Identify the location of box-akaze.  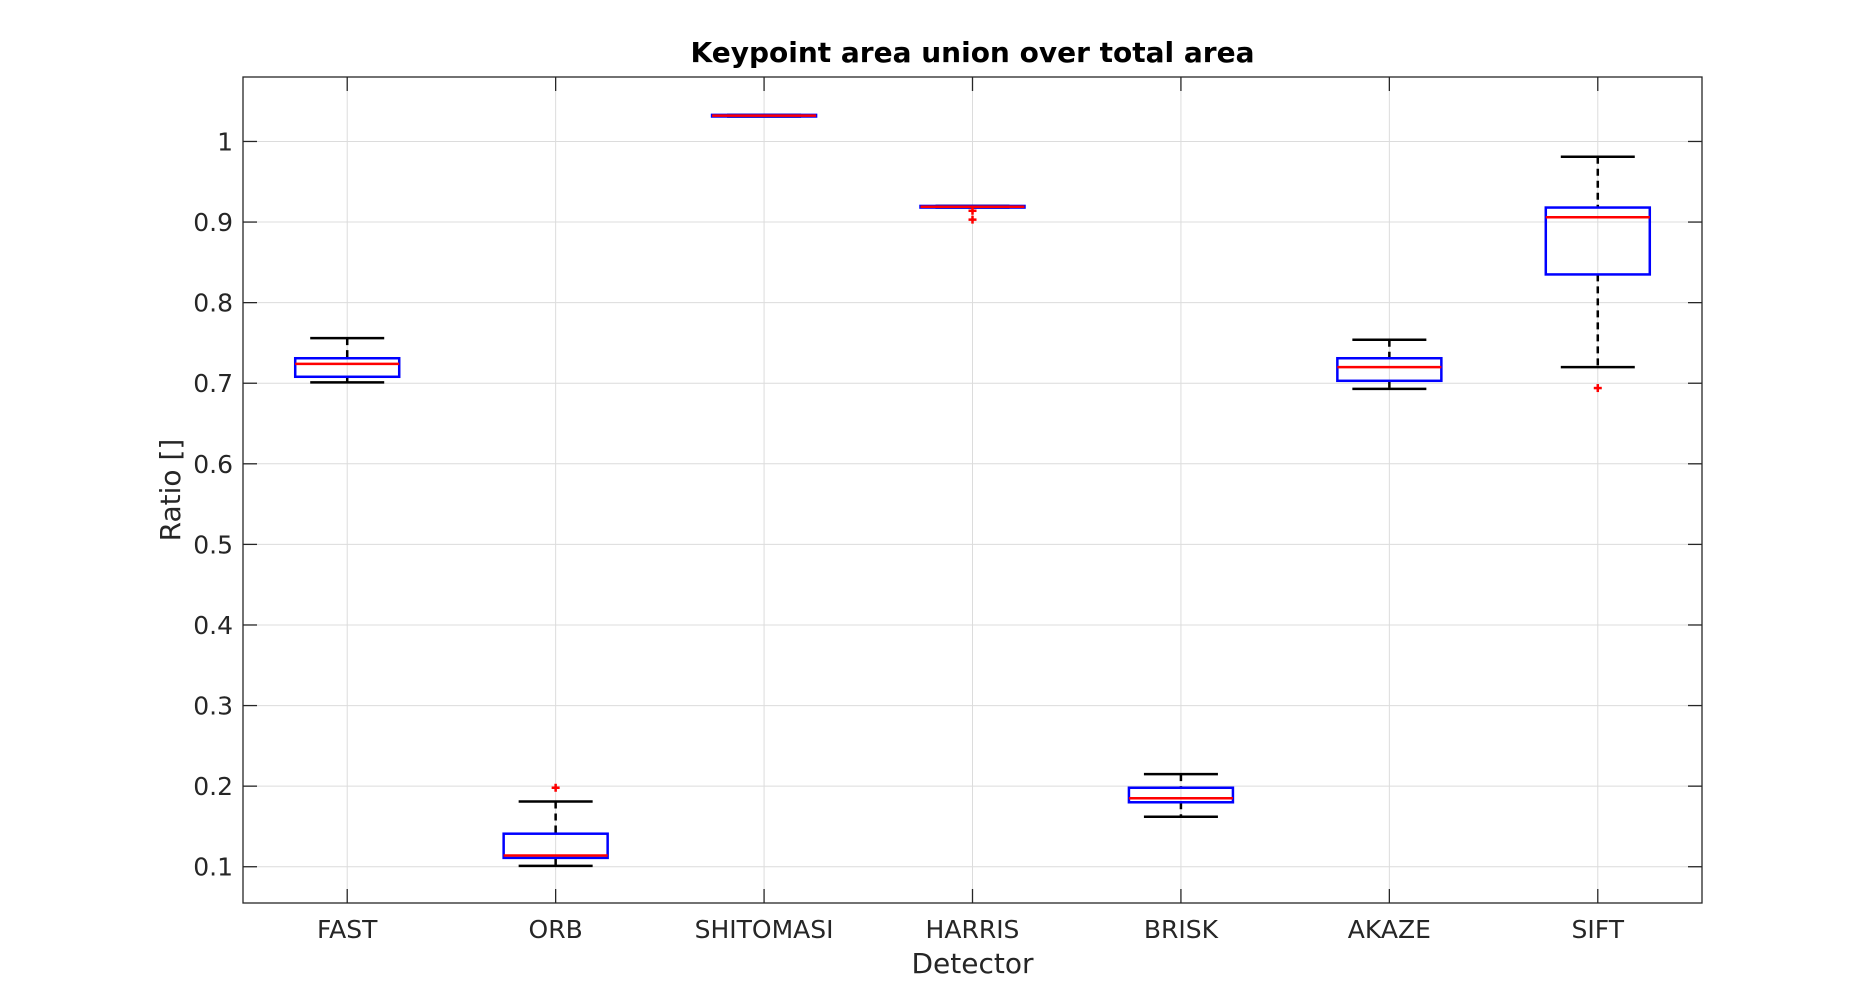
(1389, 364).